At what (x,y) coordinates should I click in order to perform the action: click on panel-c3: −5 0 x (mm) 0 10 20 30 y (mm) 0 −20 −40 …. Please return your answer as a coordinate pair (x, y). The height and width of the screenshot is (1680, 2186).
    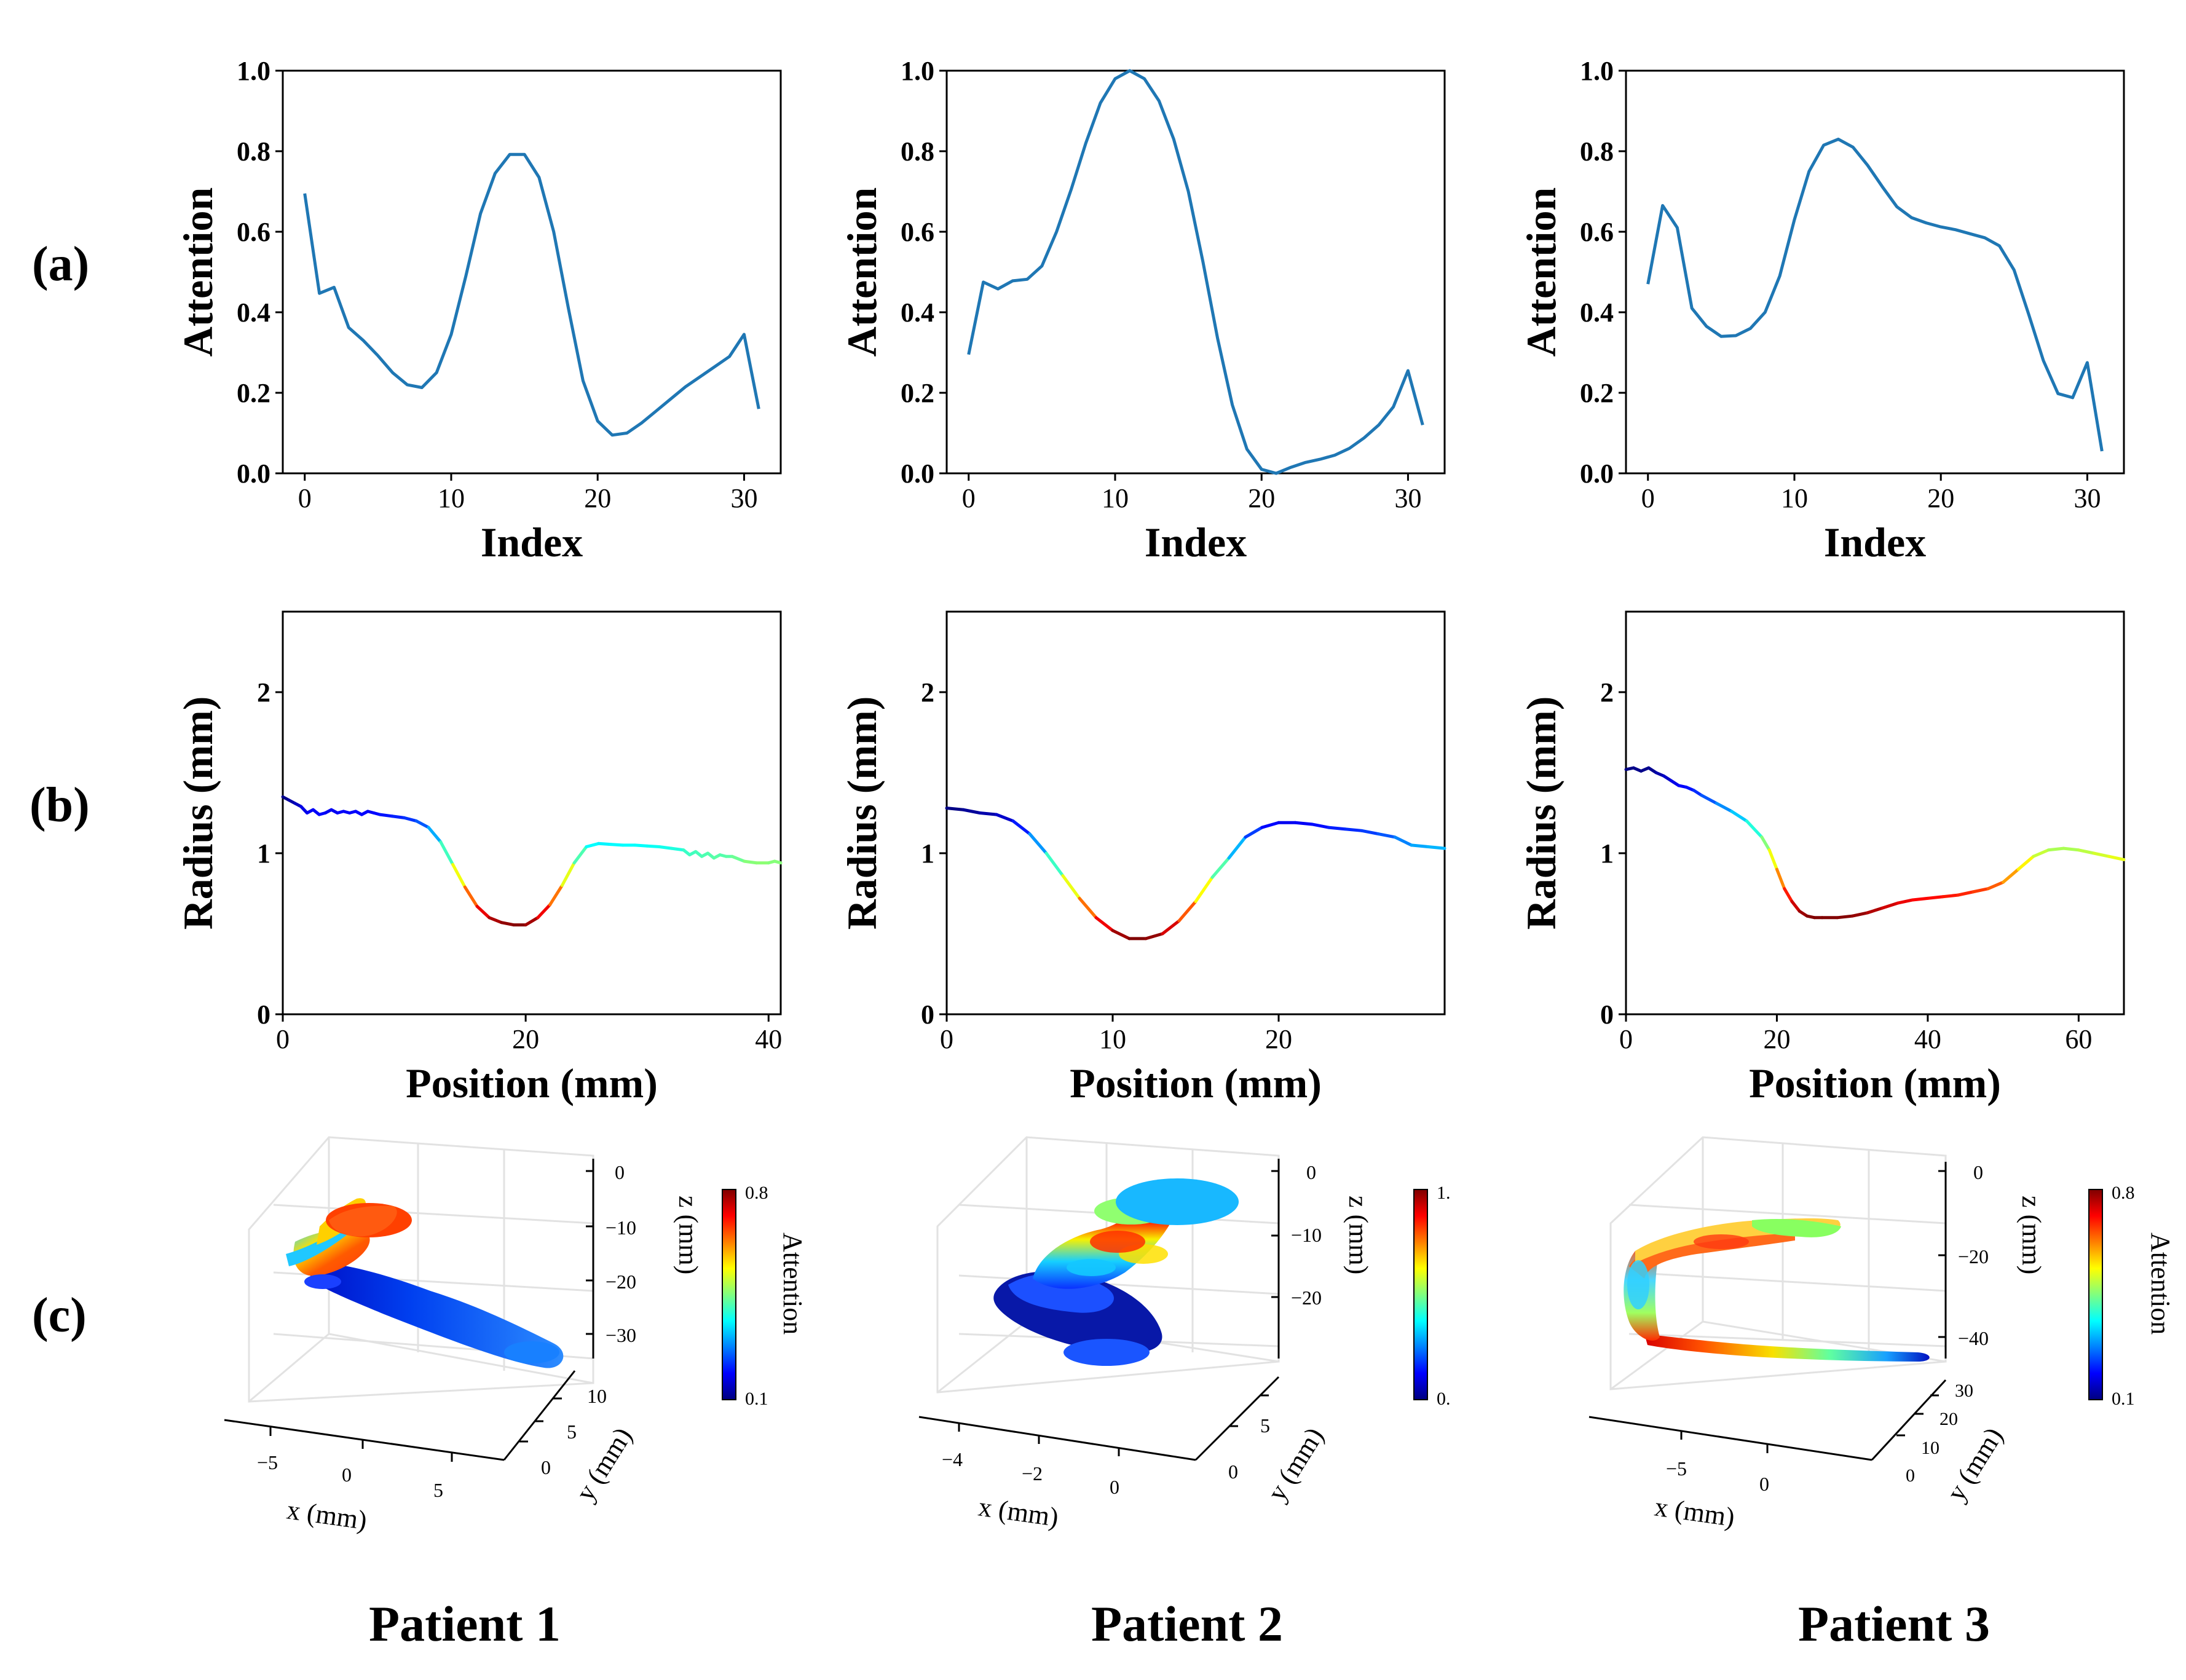
    Looking at the image, I should click on (1882, 1334).